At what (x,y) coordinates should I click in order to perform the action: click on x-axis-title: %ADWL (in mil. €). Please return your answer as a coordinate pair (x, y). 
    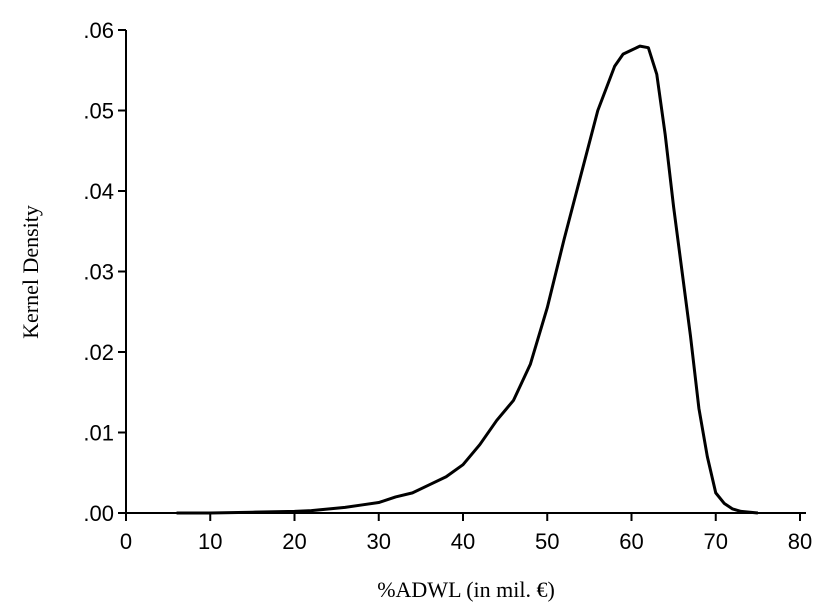
    Looking at the image, I should click on (466, 589).